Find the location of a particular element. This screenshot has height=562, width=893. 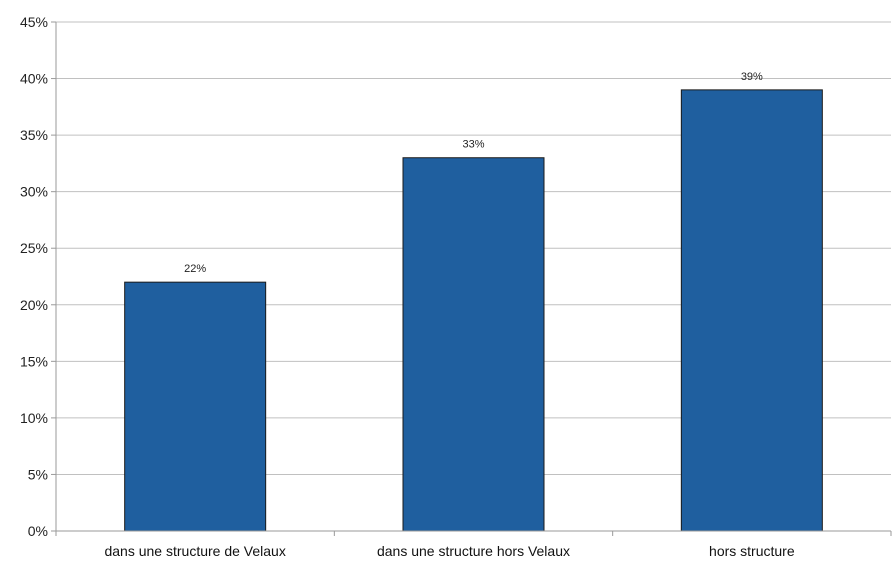

data-label: 22% is located at coordinates (195, 269).